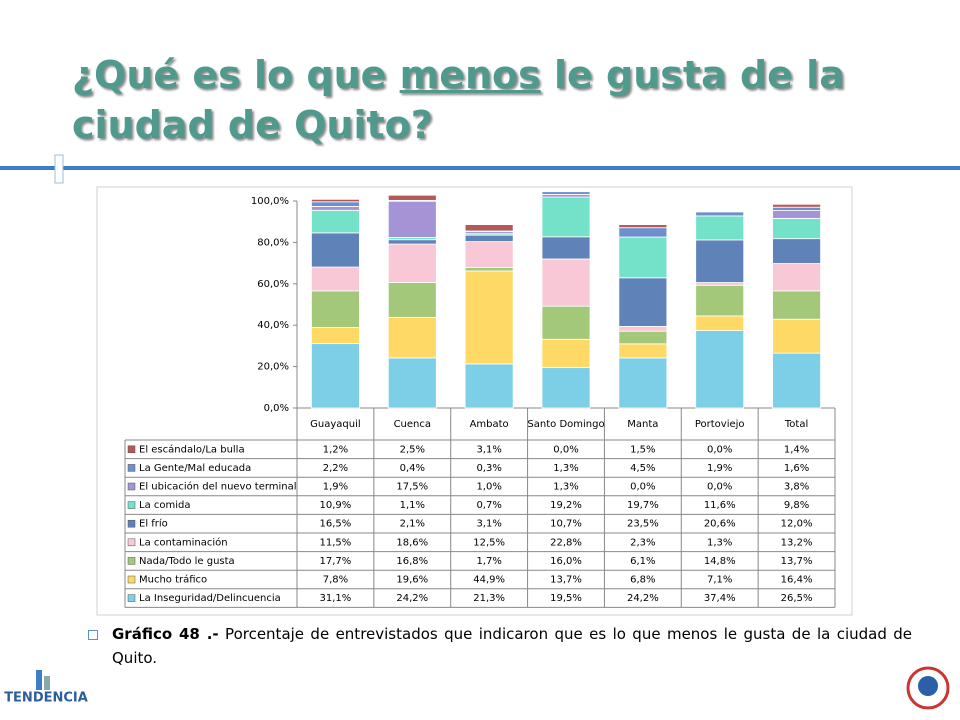 This screenshot has height=720, width=960. Describe the element at coordinates (797, 580) in the screenshot. I see `value-label: 16,4%` at that location.